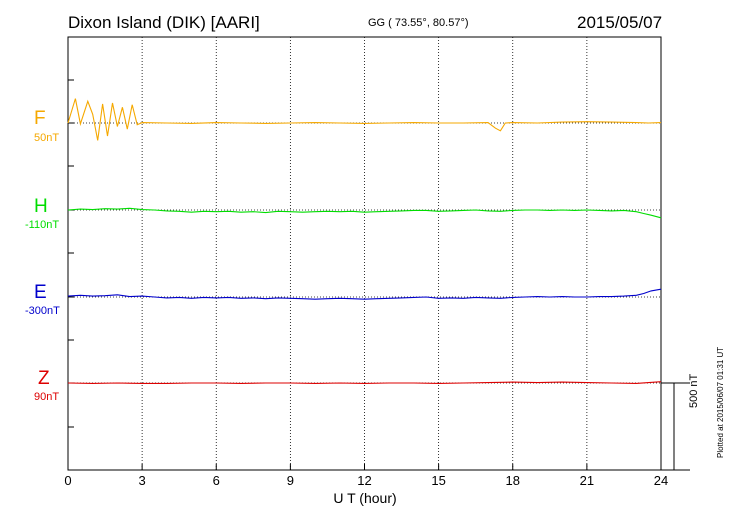 The width and height of the screenshot is (730, 520). What do you see at coordinates (216, 480) in the screenshot?
I see `x-tick-label-6: 6` at bounding box center [216, 480].